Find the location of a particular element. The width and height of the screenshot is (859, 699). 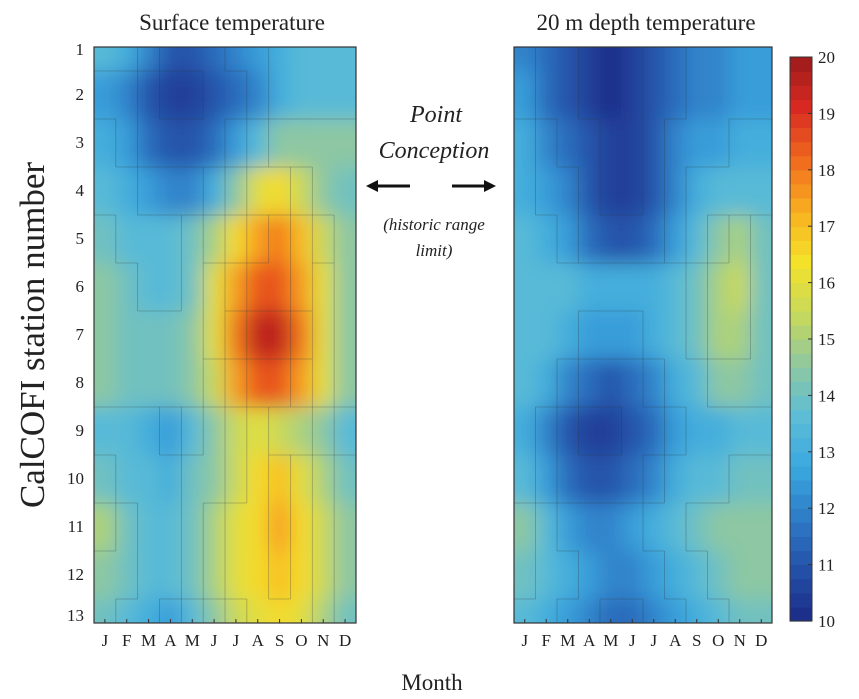

arrow-right-icon is located at coordinates (474, 186).